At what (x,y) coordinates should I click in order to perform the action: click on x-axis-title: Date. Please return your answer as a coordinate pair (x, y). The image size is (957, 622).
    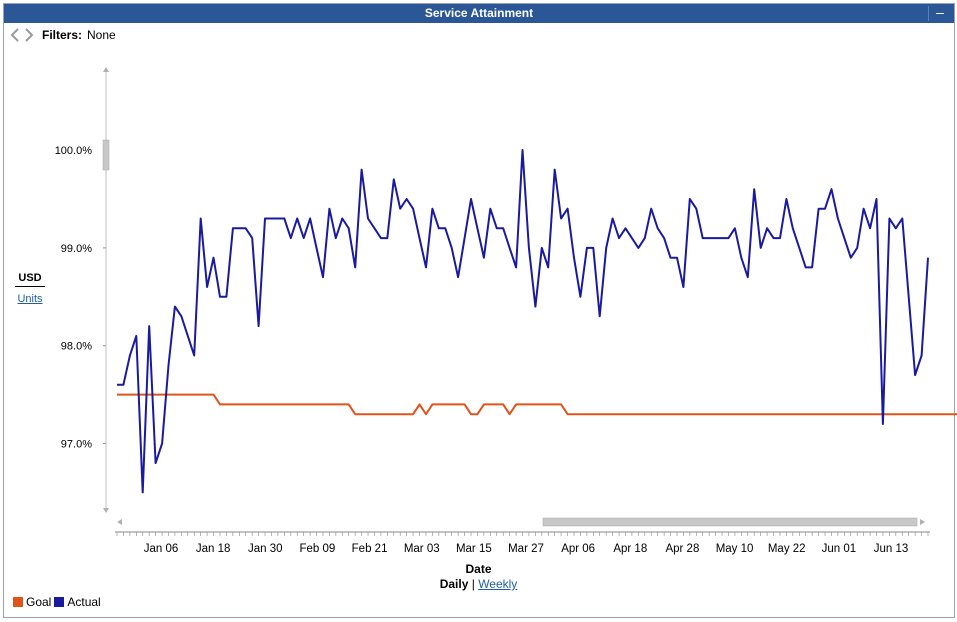
    Looking at the image, I should click on (478, 569).